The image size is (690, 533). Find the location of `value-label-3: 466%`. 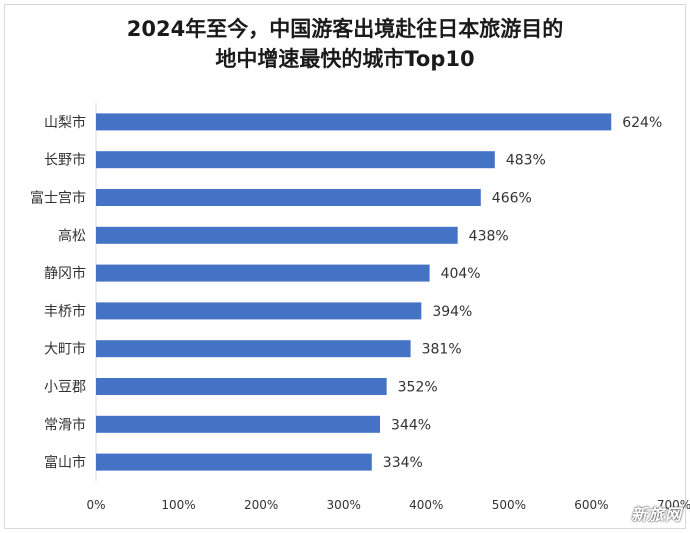

value-label-3: 466% is located at coordinates (512, 199).